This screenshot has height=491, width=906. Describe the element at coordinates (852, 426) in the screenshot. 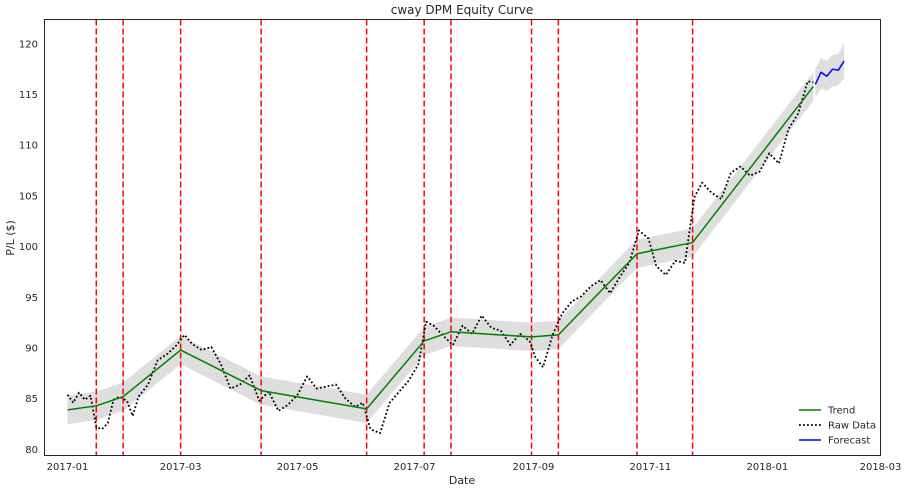

I see `legend-label: Raw Data` at that location.